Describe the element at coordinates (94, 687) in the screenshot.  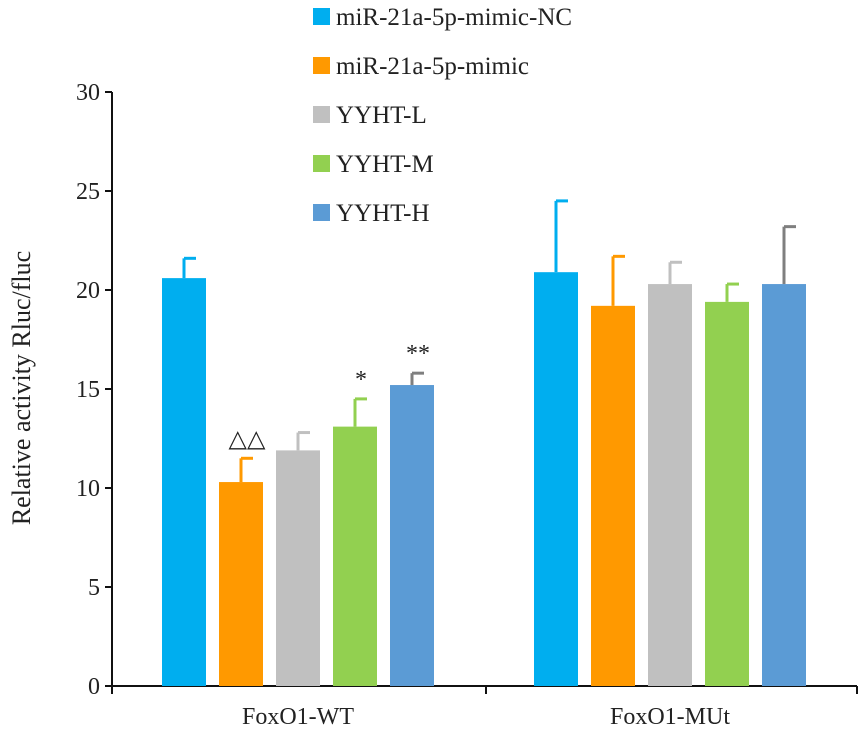
I see `y-tick-label: 0` at that location.